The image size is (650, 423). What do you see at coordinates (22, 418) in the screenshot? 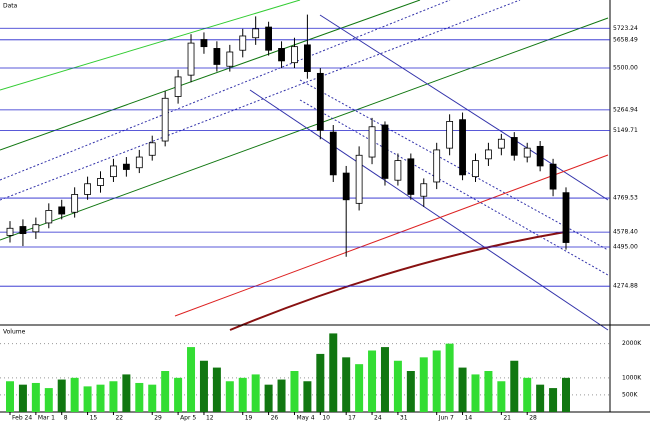
I see `x-tick-label: Feb 24` at bounding box center [22, 418].